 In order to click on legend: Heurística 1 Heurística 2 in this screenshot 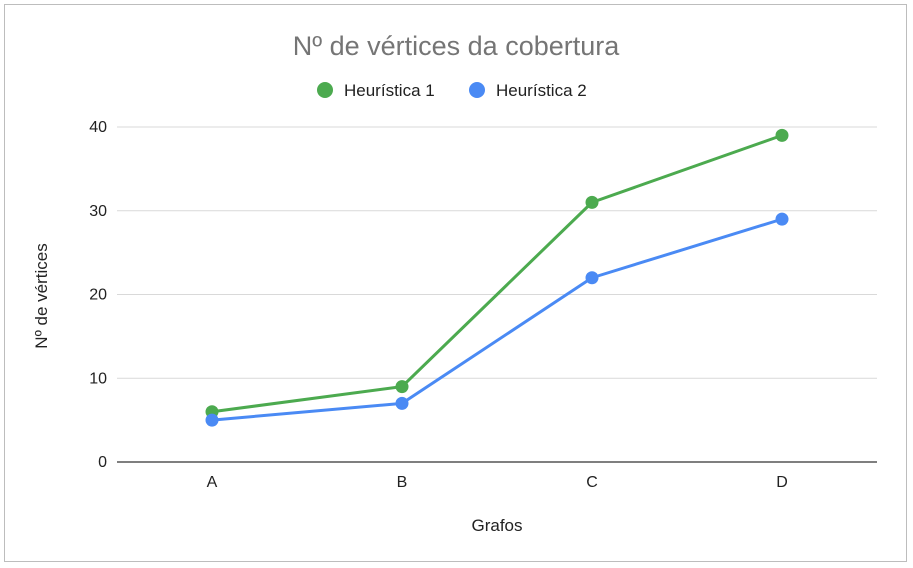, I will do `click(452, 90)`.